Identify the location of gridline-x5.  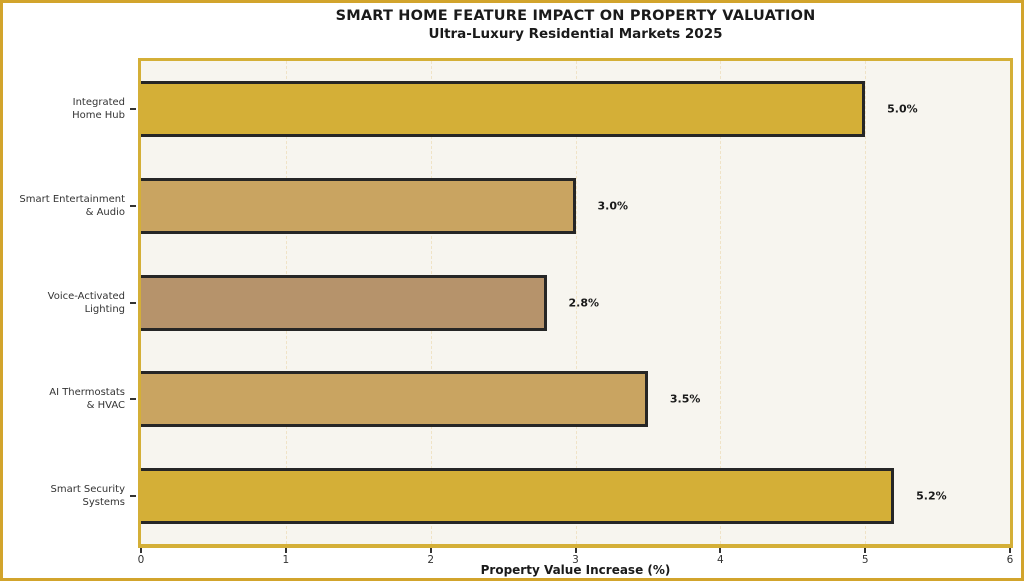
(866, 302).